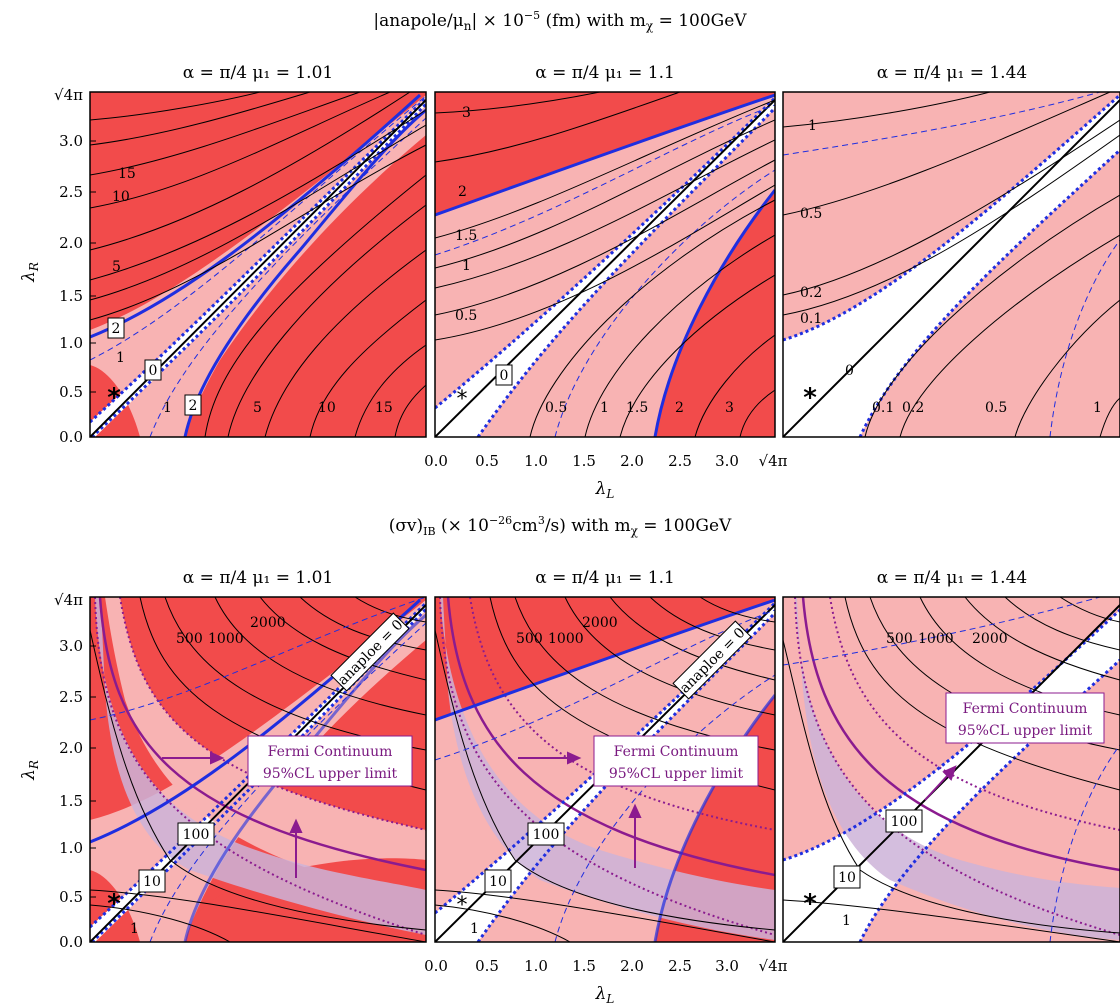 This screenshot has height=1007, width=1120. Describe the element at coordinates (605, 490) in the screenshot. I see `x-axis-label-top: λL` at that location.